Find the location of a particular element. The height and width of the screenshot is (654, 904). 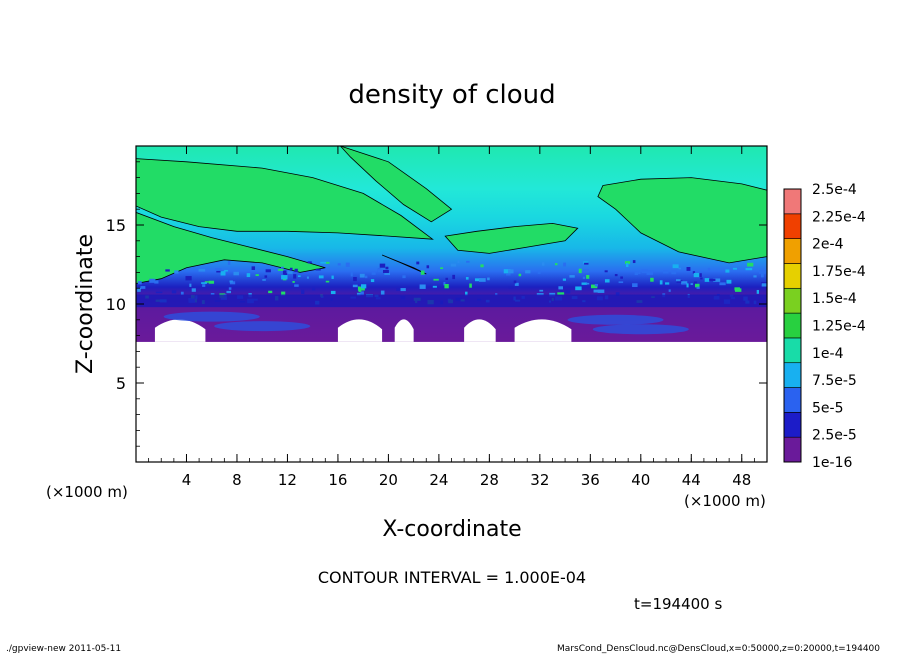

colorbar-frame is located at coordinates (792, 325).